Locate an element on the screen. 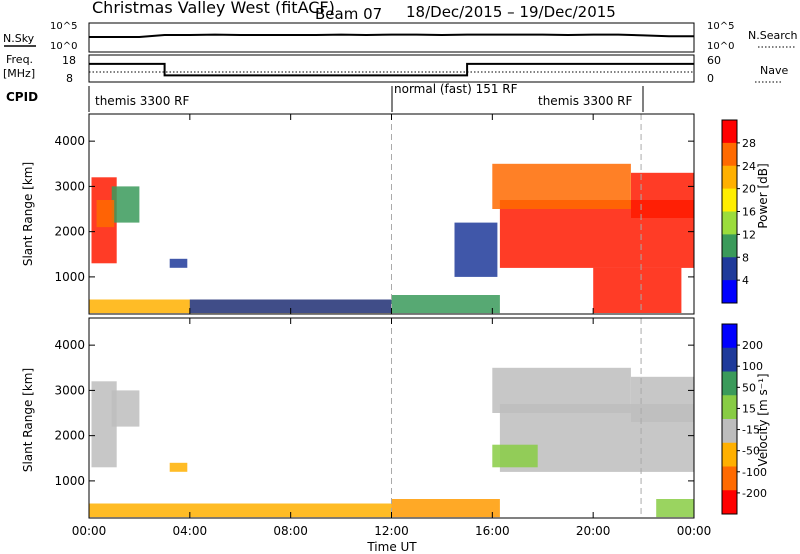 This screenshot has width=800, height=554. freq-tick-bottom: 8 is located at coordinates (69, 78).